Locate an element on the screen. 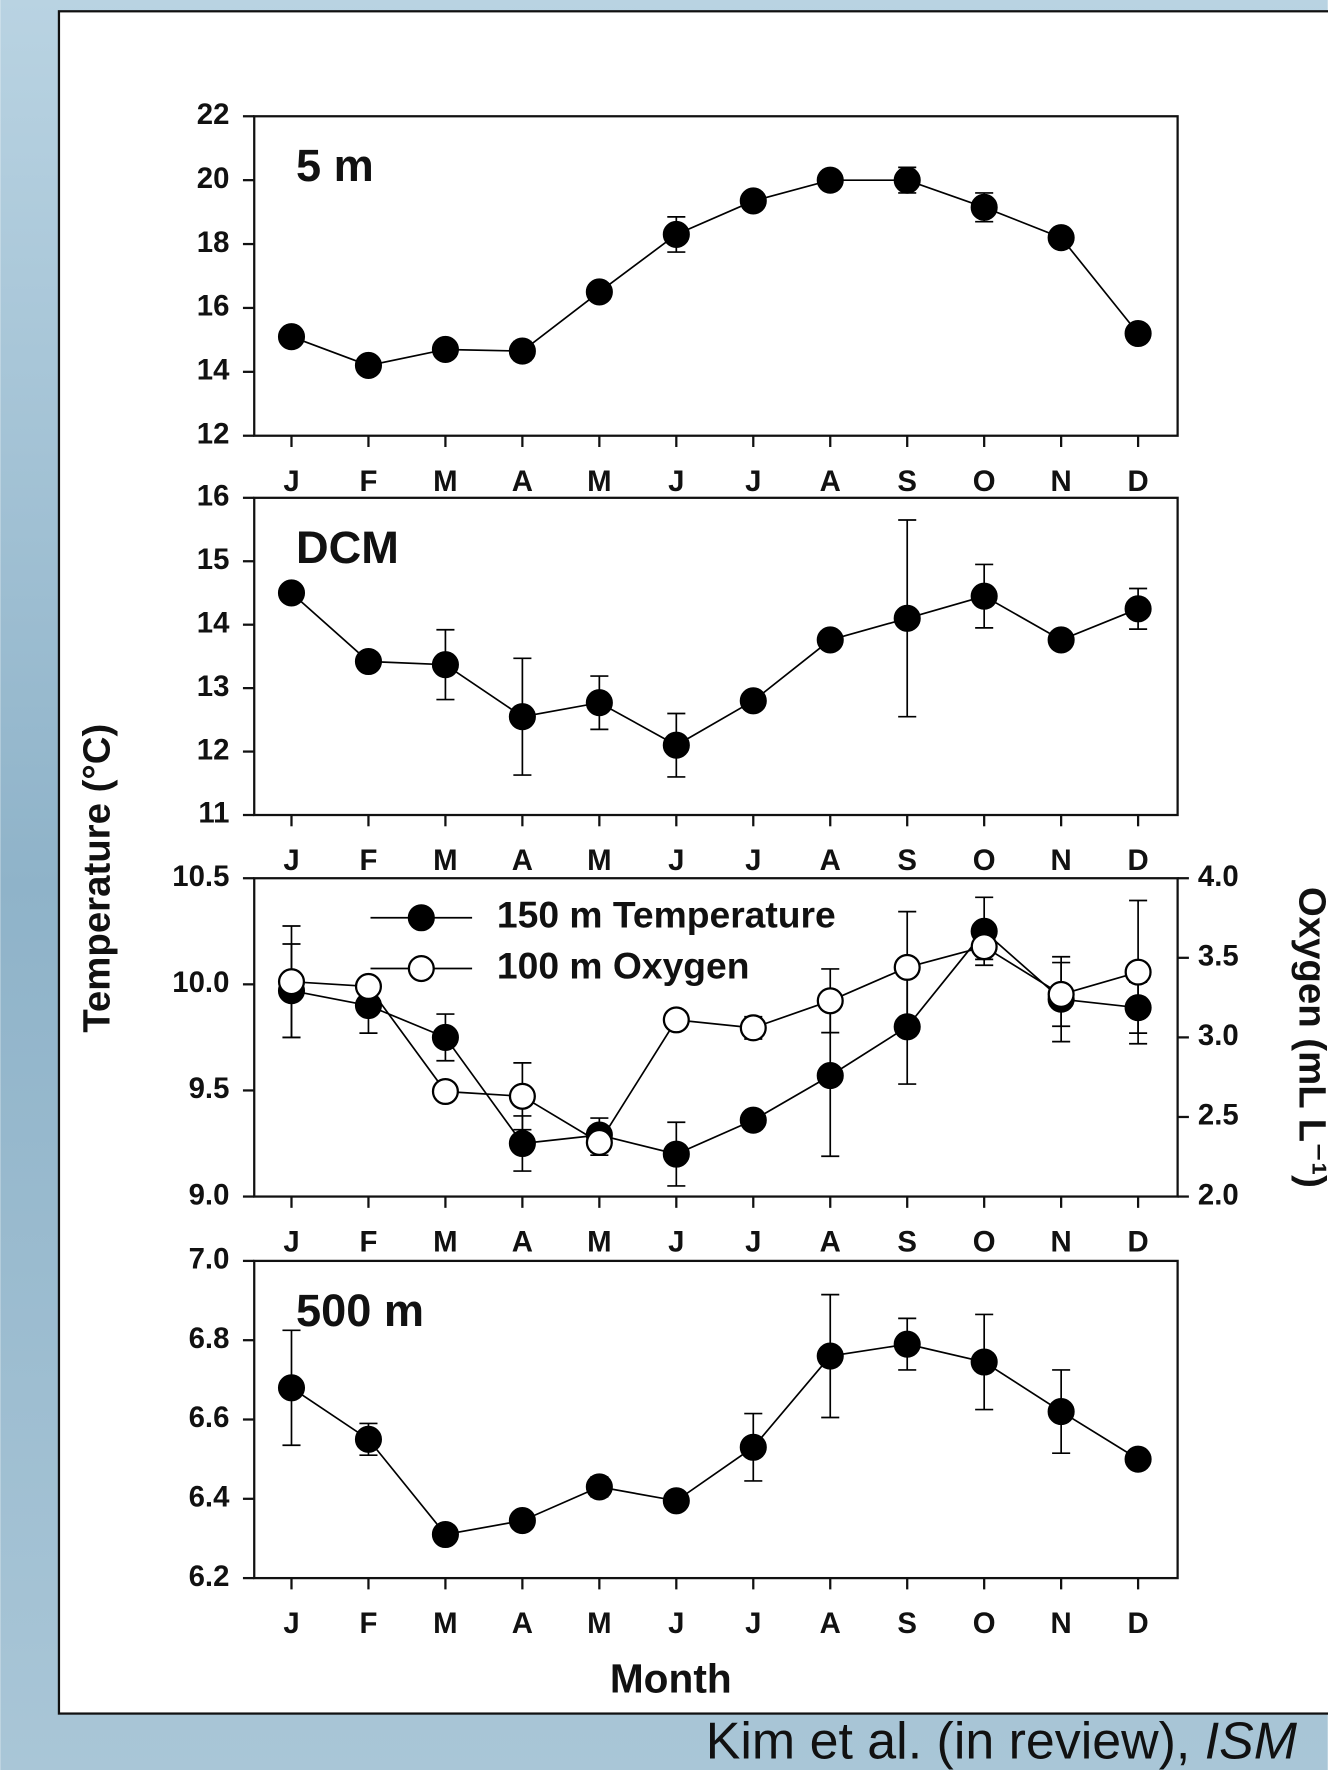 Image resolution: width=1328 pixels, height=1770 pixels. y-tick-label: 11 is located at coordinates (213, 813).